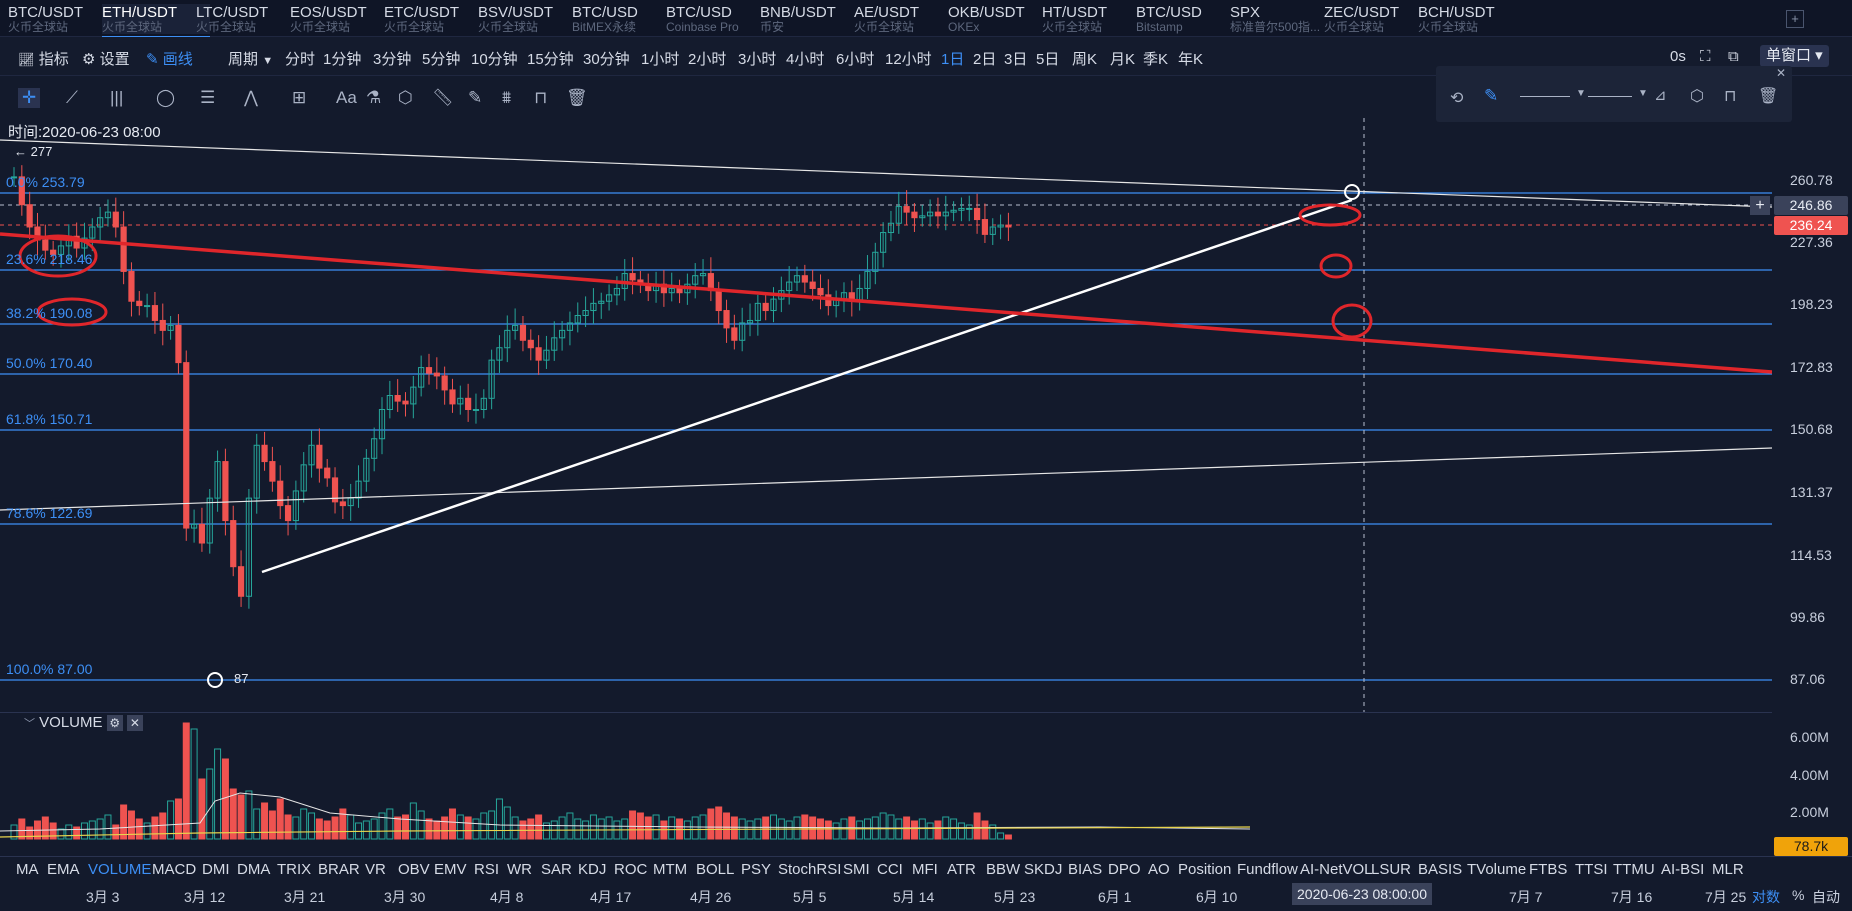 The height and width of the screenshot is (911, 1852). Describe the element at coordinates (300, 59) in the screenshot. I see `period-option: 分时` at that location.